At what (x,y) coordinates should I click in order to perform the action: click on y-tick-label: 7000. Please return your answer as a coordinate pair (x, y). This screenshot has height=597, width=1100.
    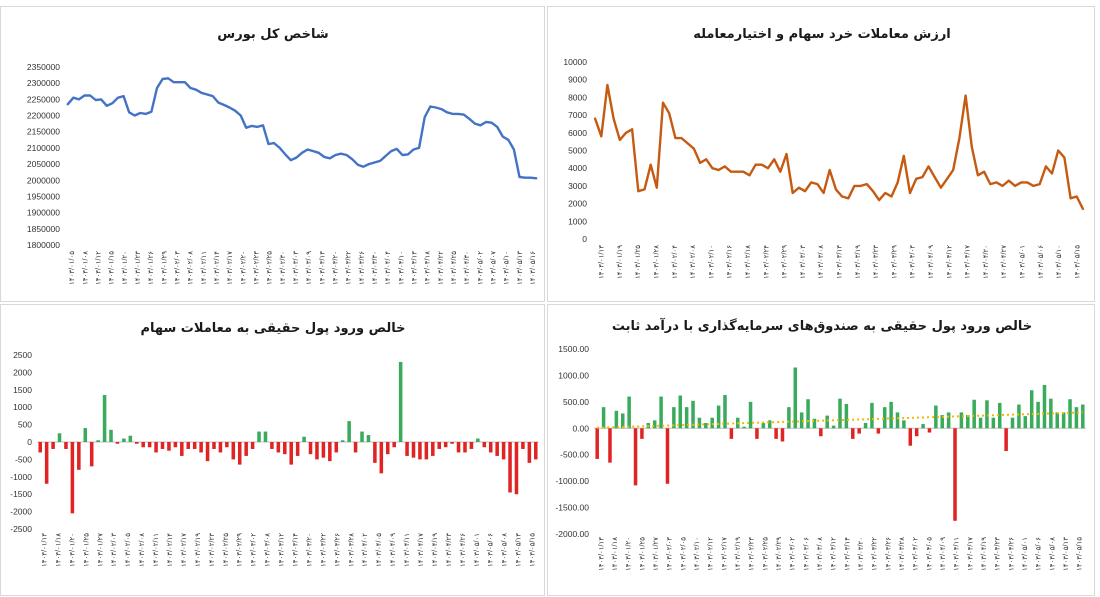
    Looking at the image, I should click on (577, 115).